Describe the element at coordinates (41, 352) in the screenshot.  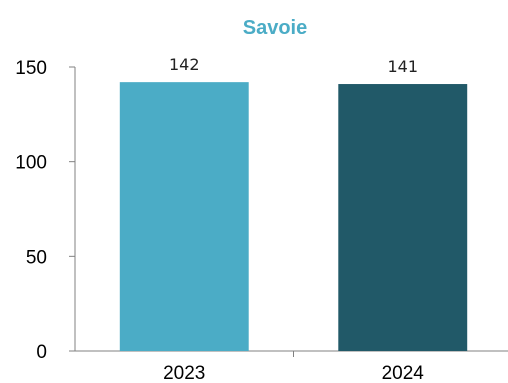
I see `y-tick-label: 0` at that location.